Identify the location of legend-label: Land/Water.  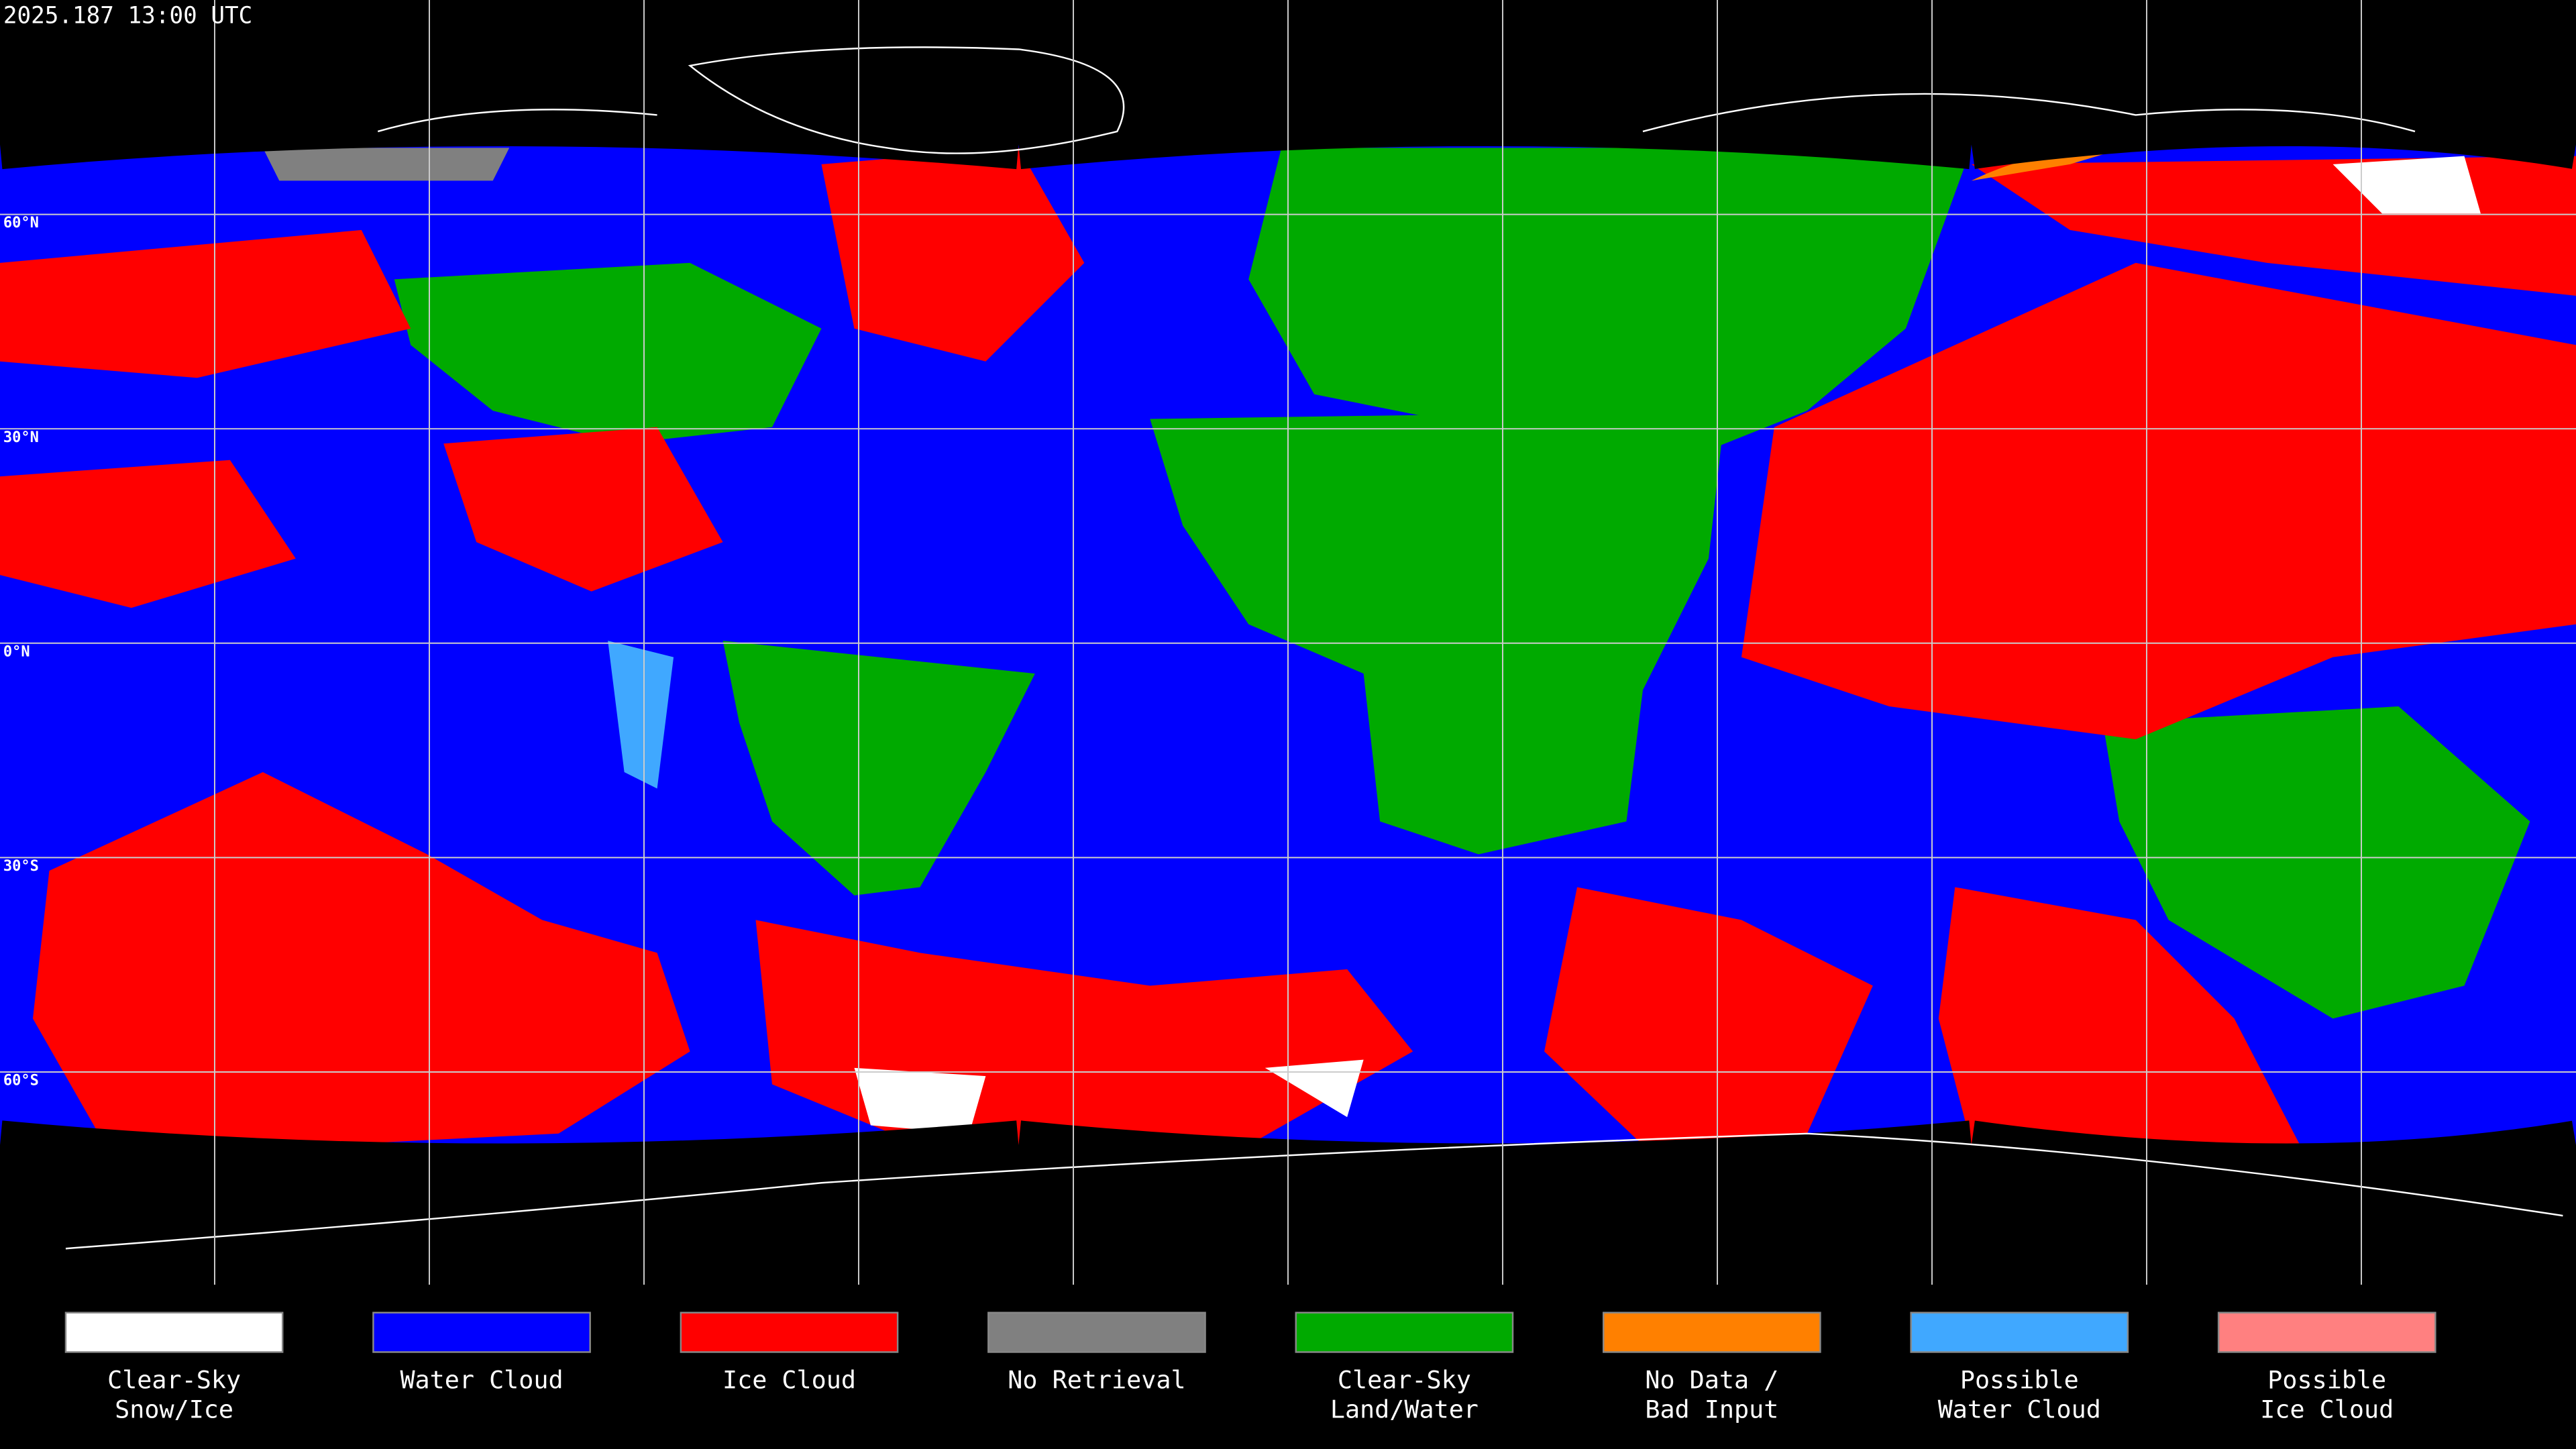
(1404, 1409).